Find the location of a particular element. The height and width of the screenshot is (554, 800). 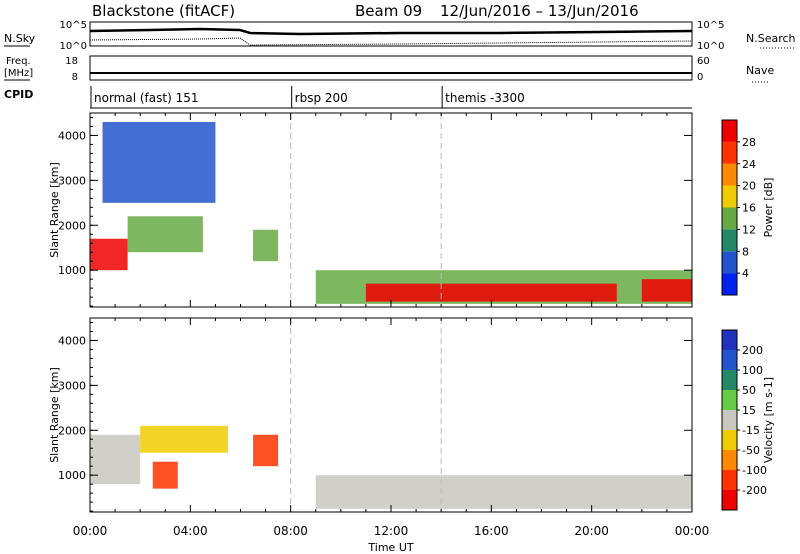

colorbar-tick-label: 24 is located at coordinates (749, 164).